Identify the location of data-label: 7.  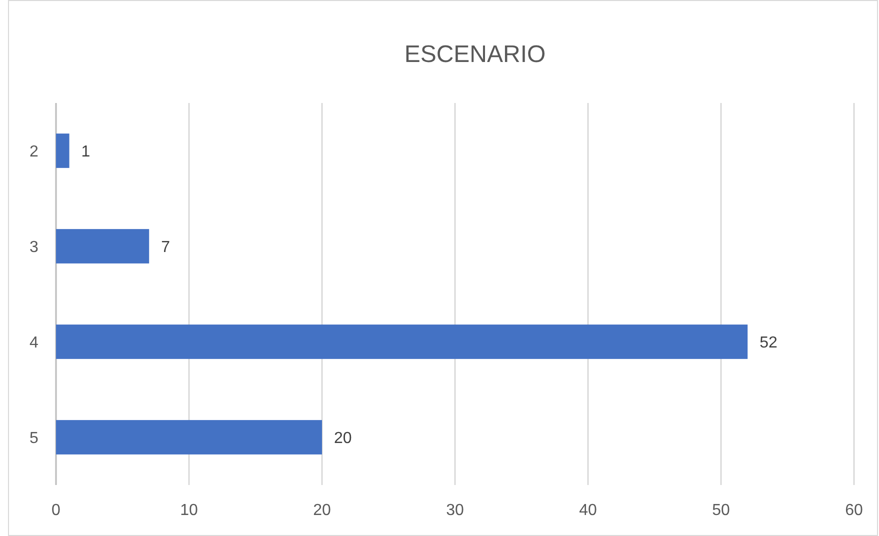
(165, 247).